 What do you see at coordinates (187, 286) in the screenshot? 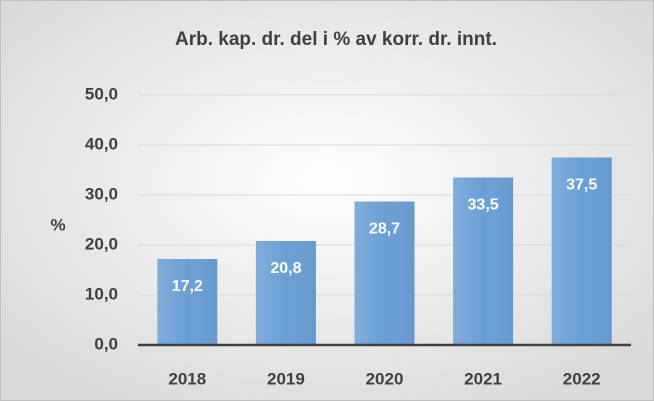
I see `data-label: 17,2` at bounding box center [187, 286].